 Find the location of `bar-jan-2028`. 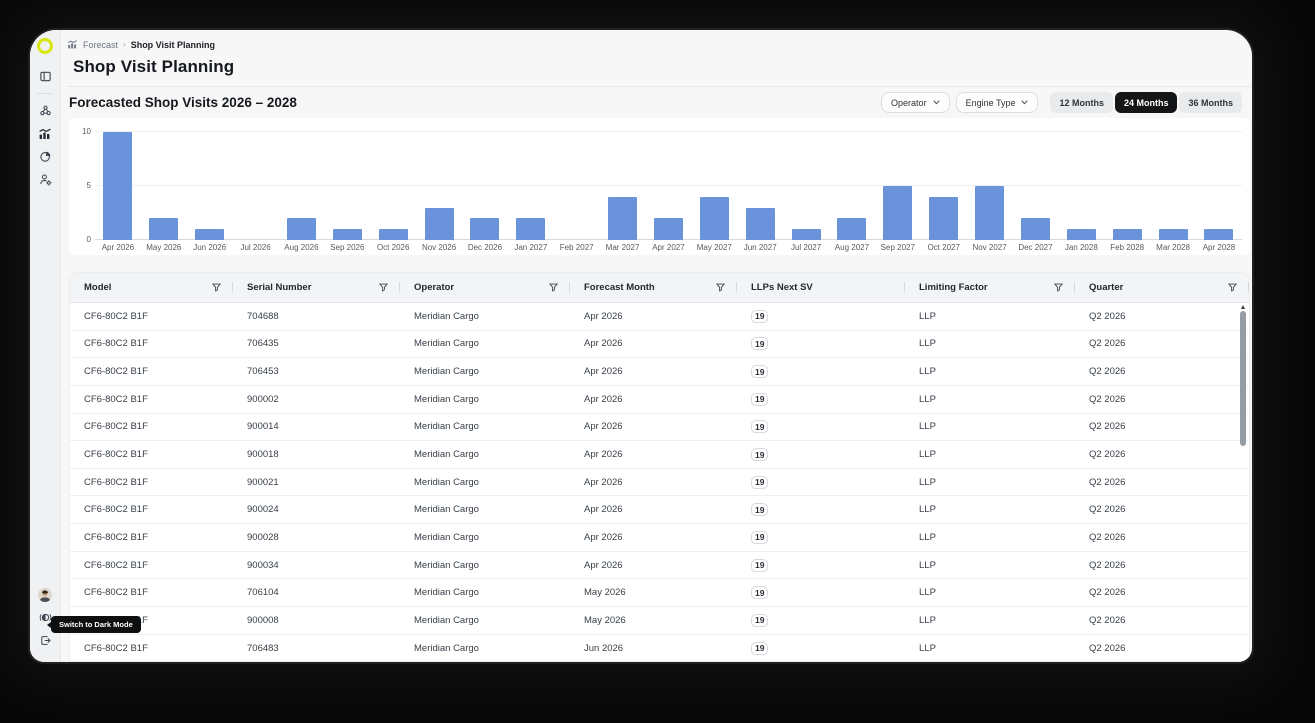

bar-jan-2028 is located at coordinates (1081, 234).